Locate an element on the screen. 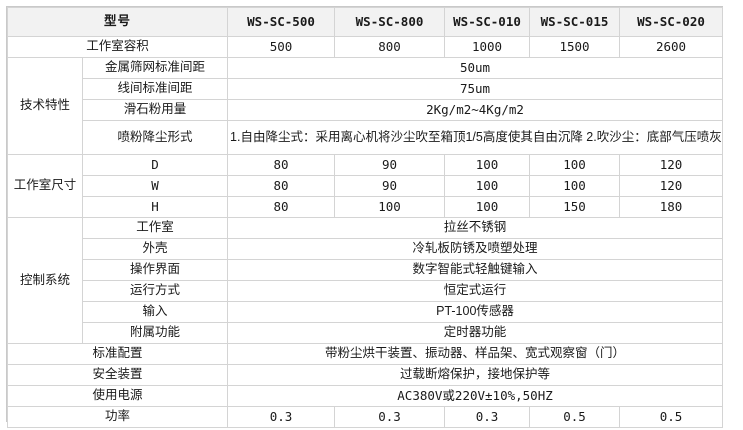 The width and height of the screenshot is (743, 430). cell-safety-device-value: 过载断熔保护，接地保护等 is located at coordinates (475, 375).